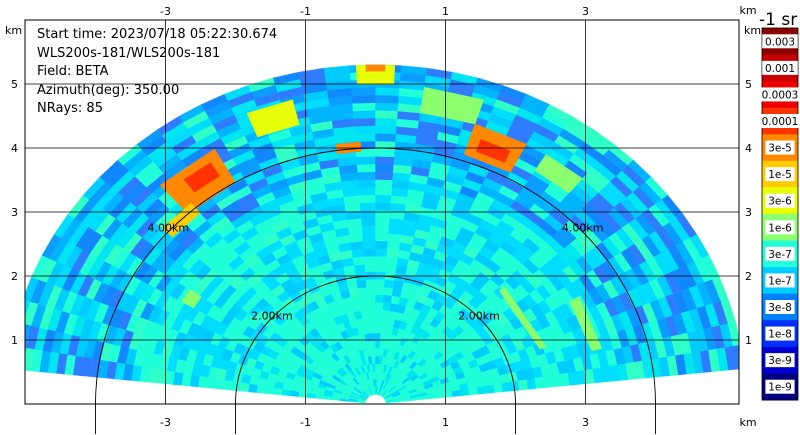 The height and width of the screenshot is (435, 800). I want to click on x-tick-label-bottom: -1, so click(305, 422).